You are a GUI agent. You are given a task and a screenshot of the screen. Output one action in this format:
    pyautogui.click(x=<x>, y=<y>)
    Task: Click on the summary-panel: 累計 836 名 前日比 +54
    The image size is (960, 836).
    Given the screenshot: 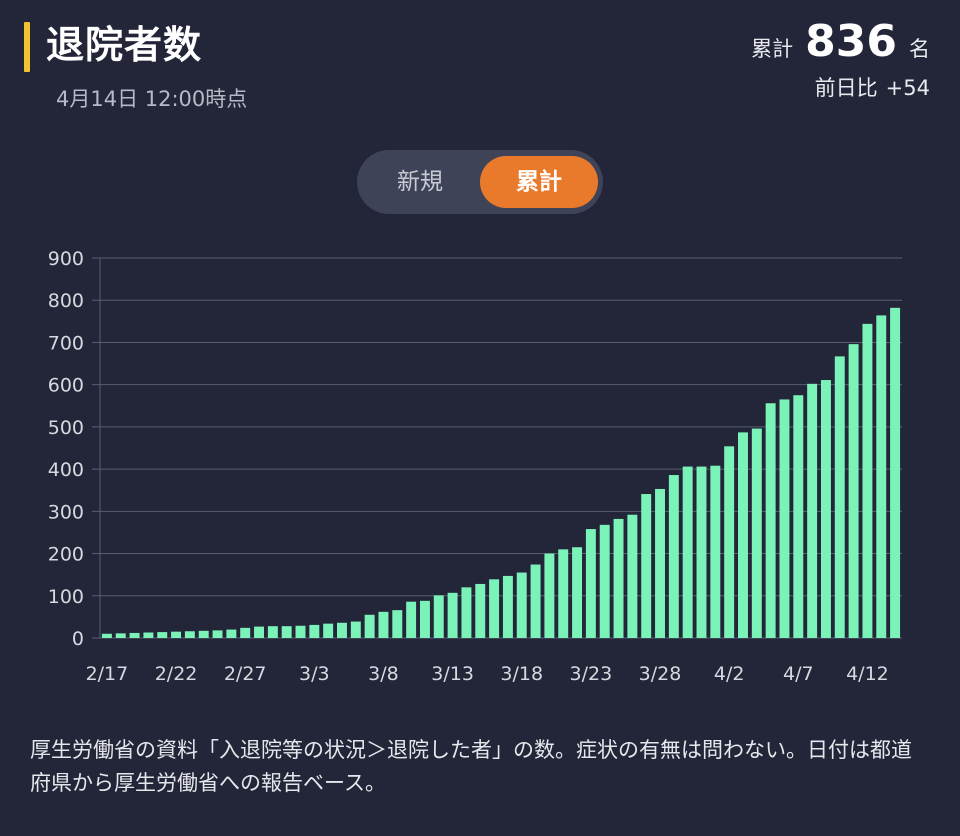 What is the action you would take?
    pyautogui.click(x=840, y=58)
    